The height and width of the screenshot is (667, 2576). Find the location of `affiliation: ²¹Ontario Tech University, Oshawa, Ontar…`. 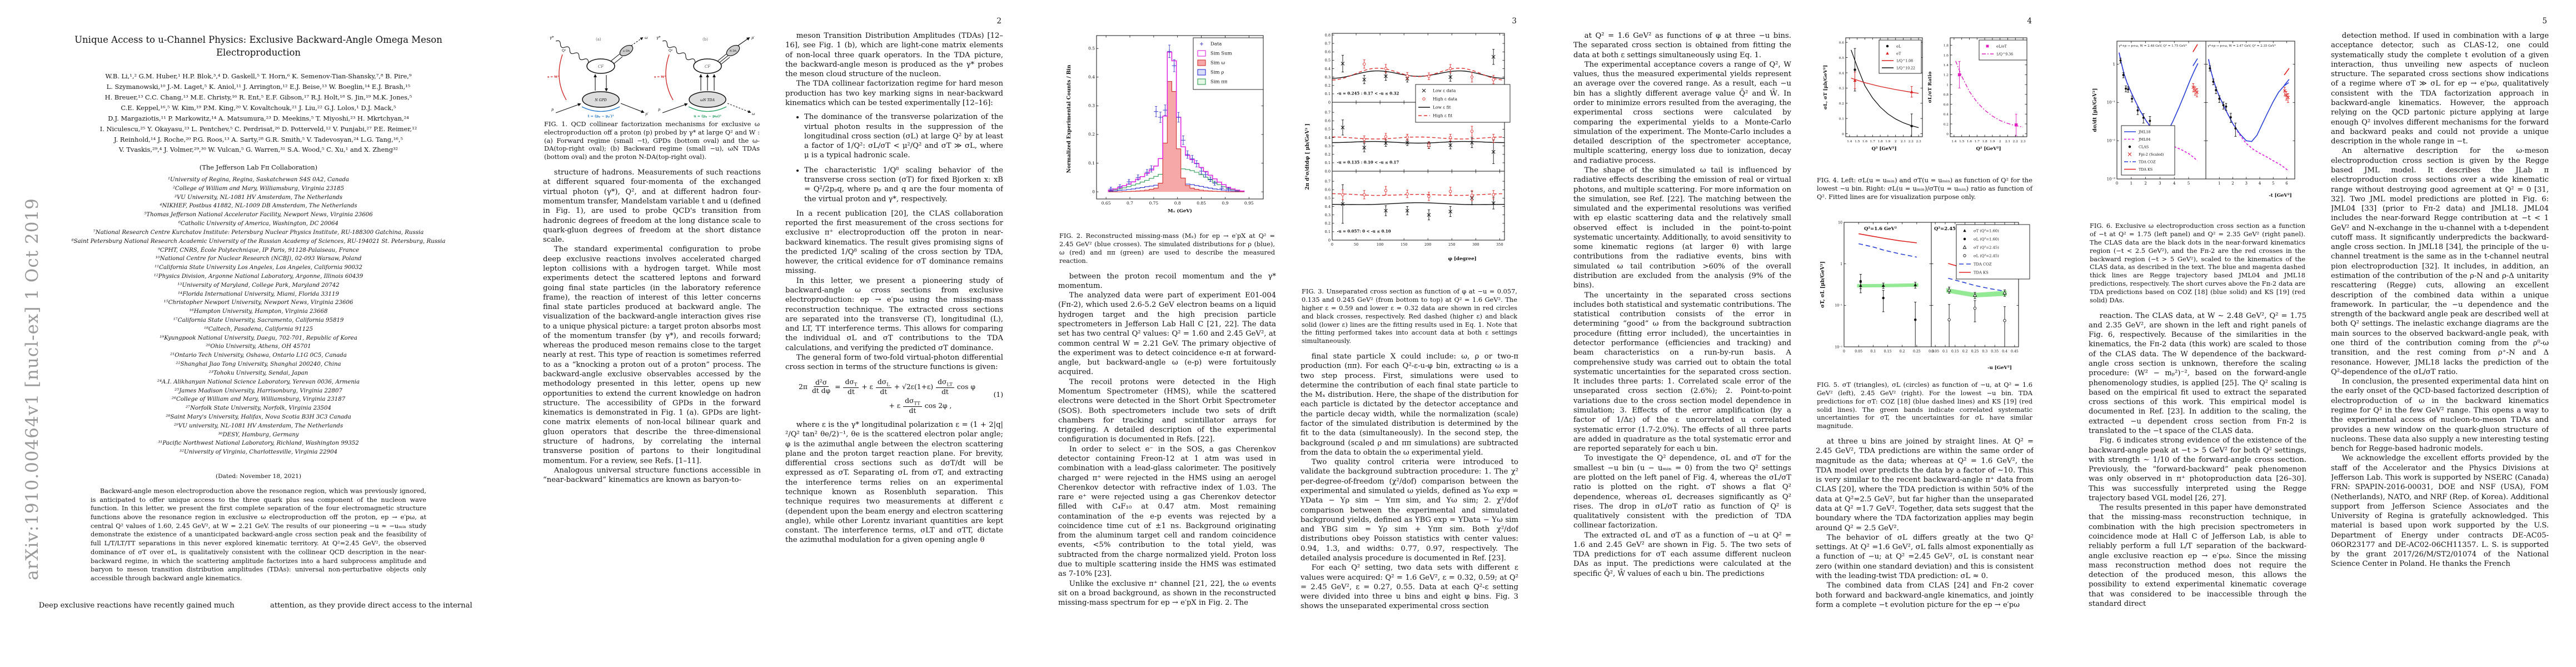

affiliation: ²¹Ontario Tech University, Oshawa, Ontar… is located at coordinates (258, 355).